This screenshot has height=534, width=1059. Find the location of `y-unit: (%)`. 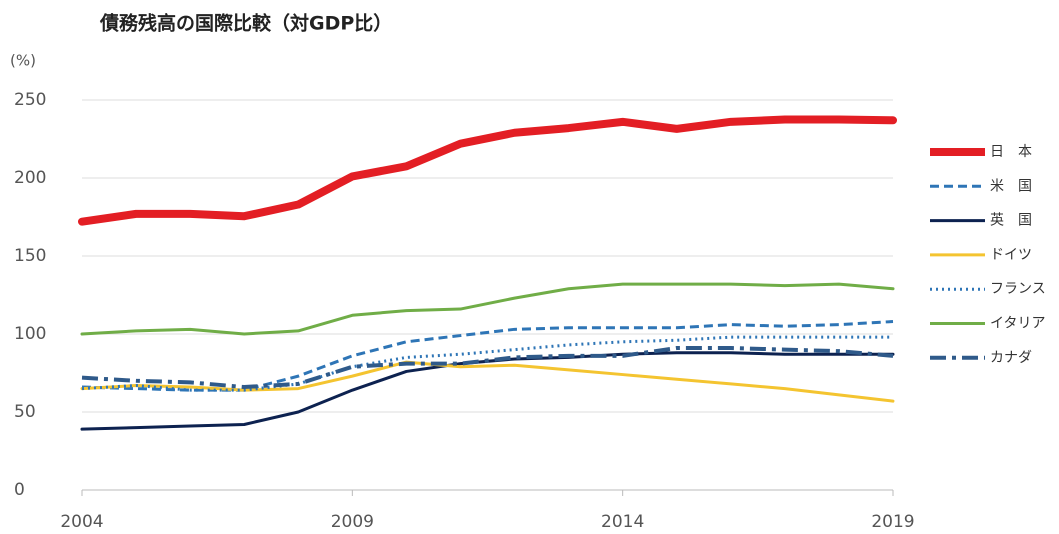

y-unit: (%) is located at coordinates (23, 61).